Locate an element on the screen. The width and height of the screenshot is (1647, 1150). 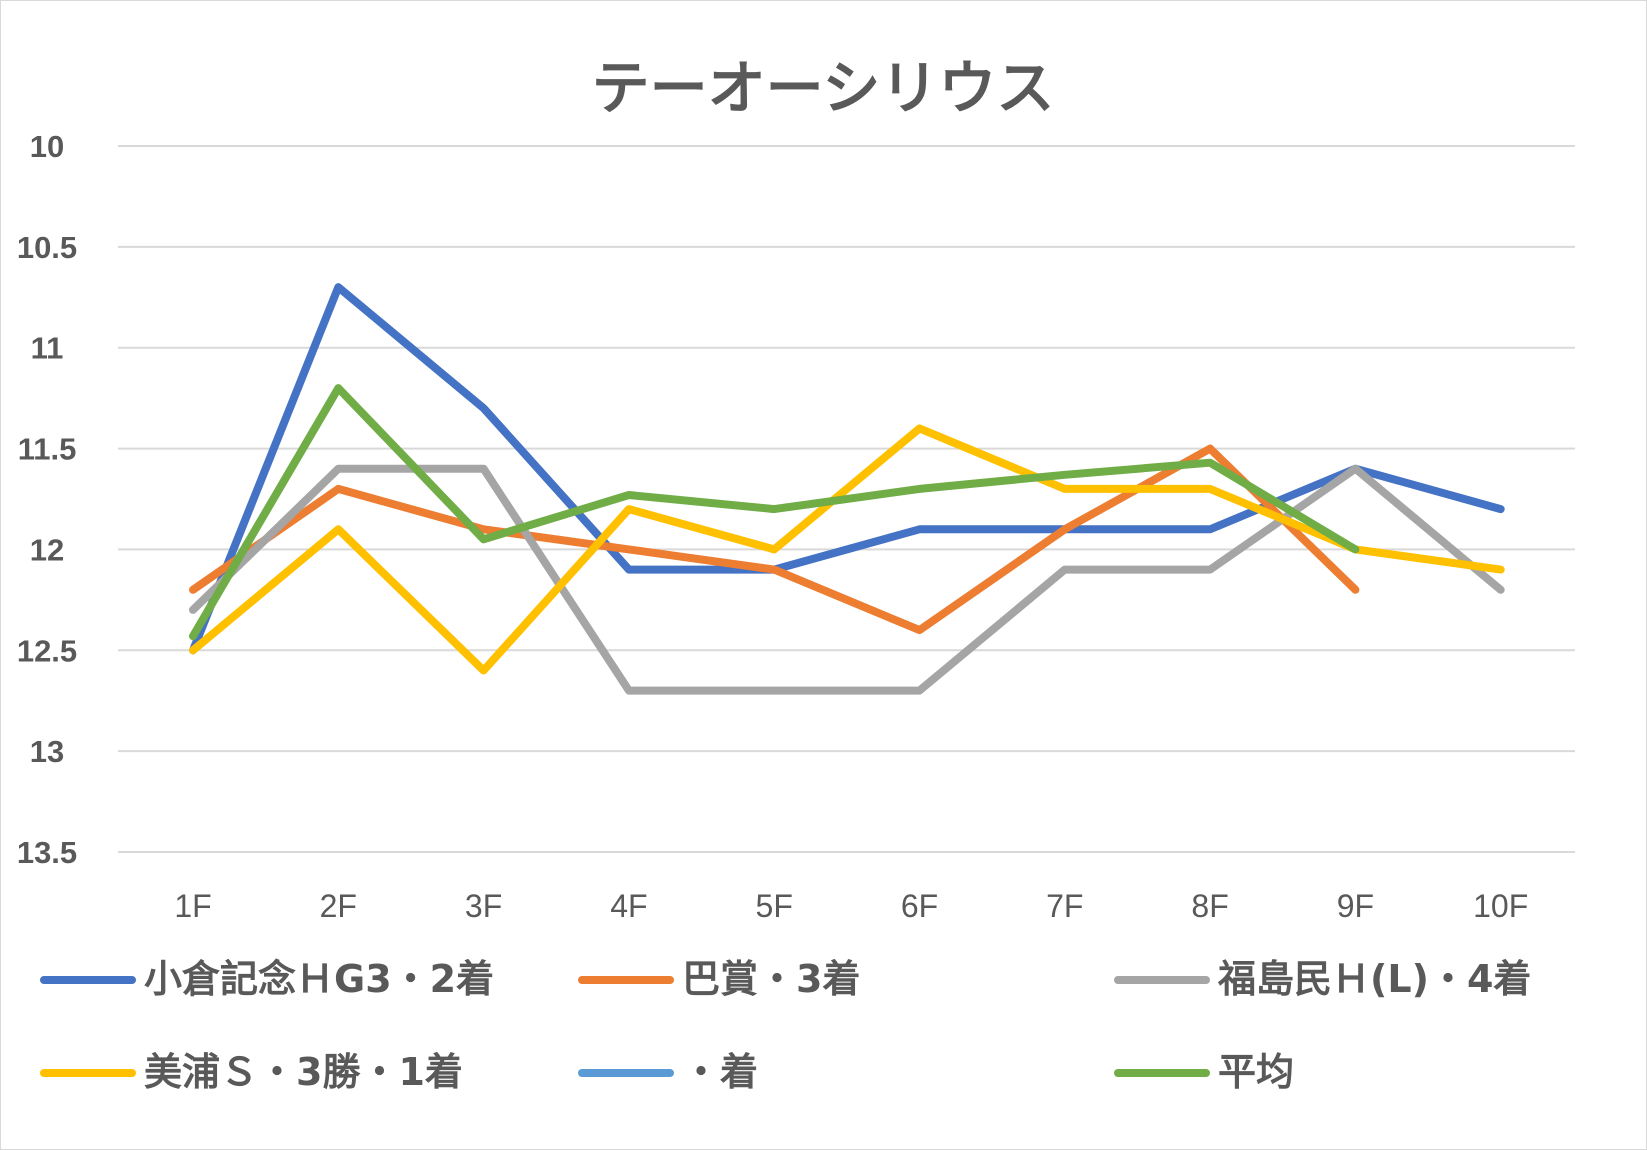
x-axis: 1F 2F 3F 4F 5F 6F 7F 8F 9F 10F is located at coordinates (851, 906).